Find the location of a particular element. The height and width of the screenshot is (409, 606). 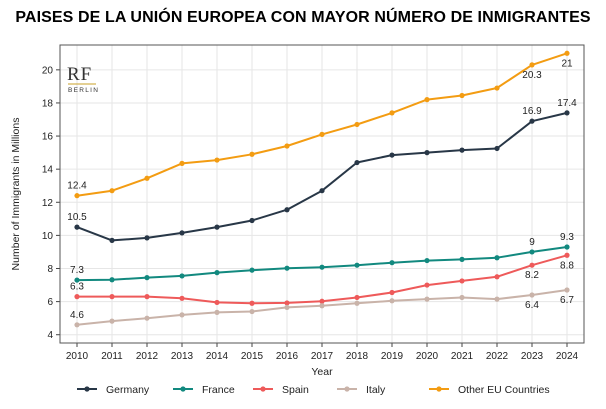

y-tick-label: 20 is located at coordinates (48, 70).